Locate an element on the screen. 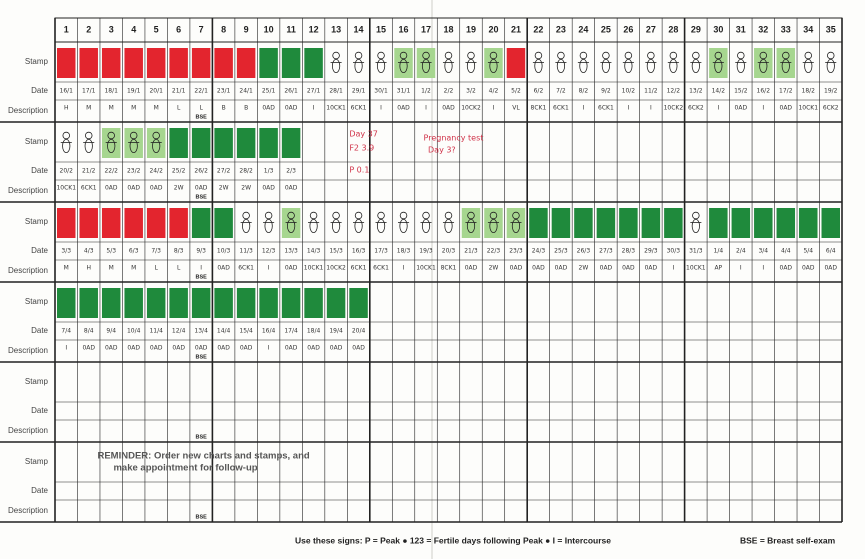 The width and height of the screenshot is (865, 559). date: 18/2 is located at coordinates (809, 91).